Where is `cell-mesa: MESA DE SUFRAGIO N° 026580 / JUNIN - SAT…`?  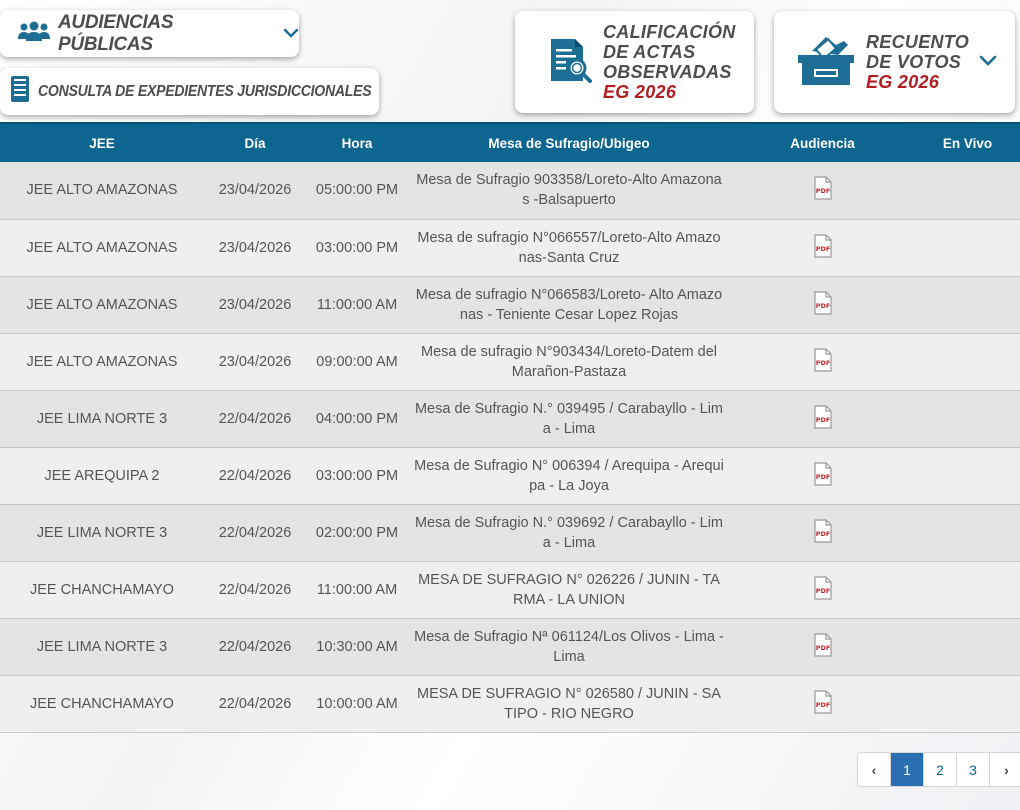
cell-mesa: MESA DE SUFRAGIO N° 026580 / JUNIN - SAT… is located at coordinates (569, 703).